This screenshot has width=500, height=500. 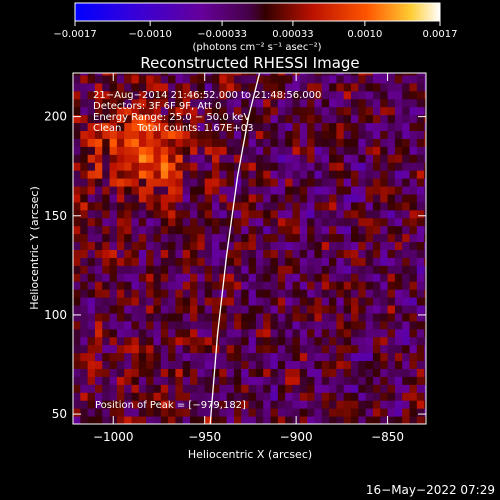 What do you see at coordinates (55, 315) in the screenshot?
I see `y-tick-label: 100` at bounding box center [55, 315].